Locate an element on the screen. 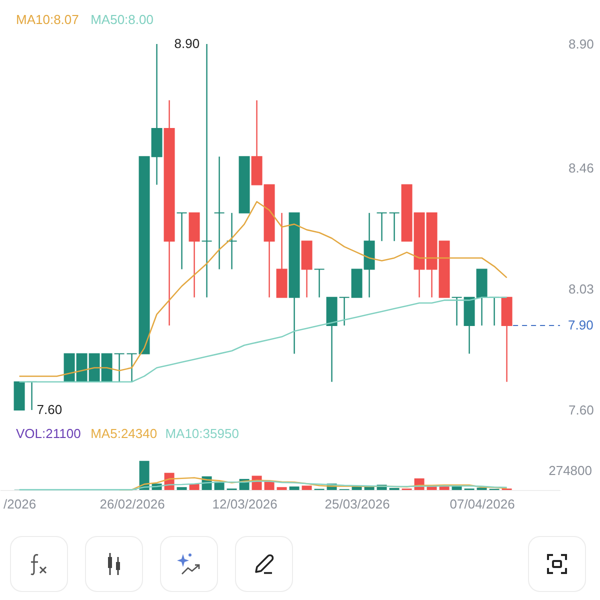 This screenshot has width=600, height=600. x-tick-label: /2026 is located at coordinates (20, 504).